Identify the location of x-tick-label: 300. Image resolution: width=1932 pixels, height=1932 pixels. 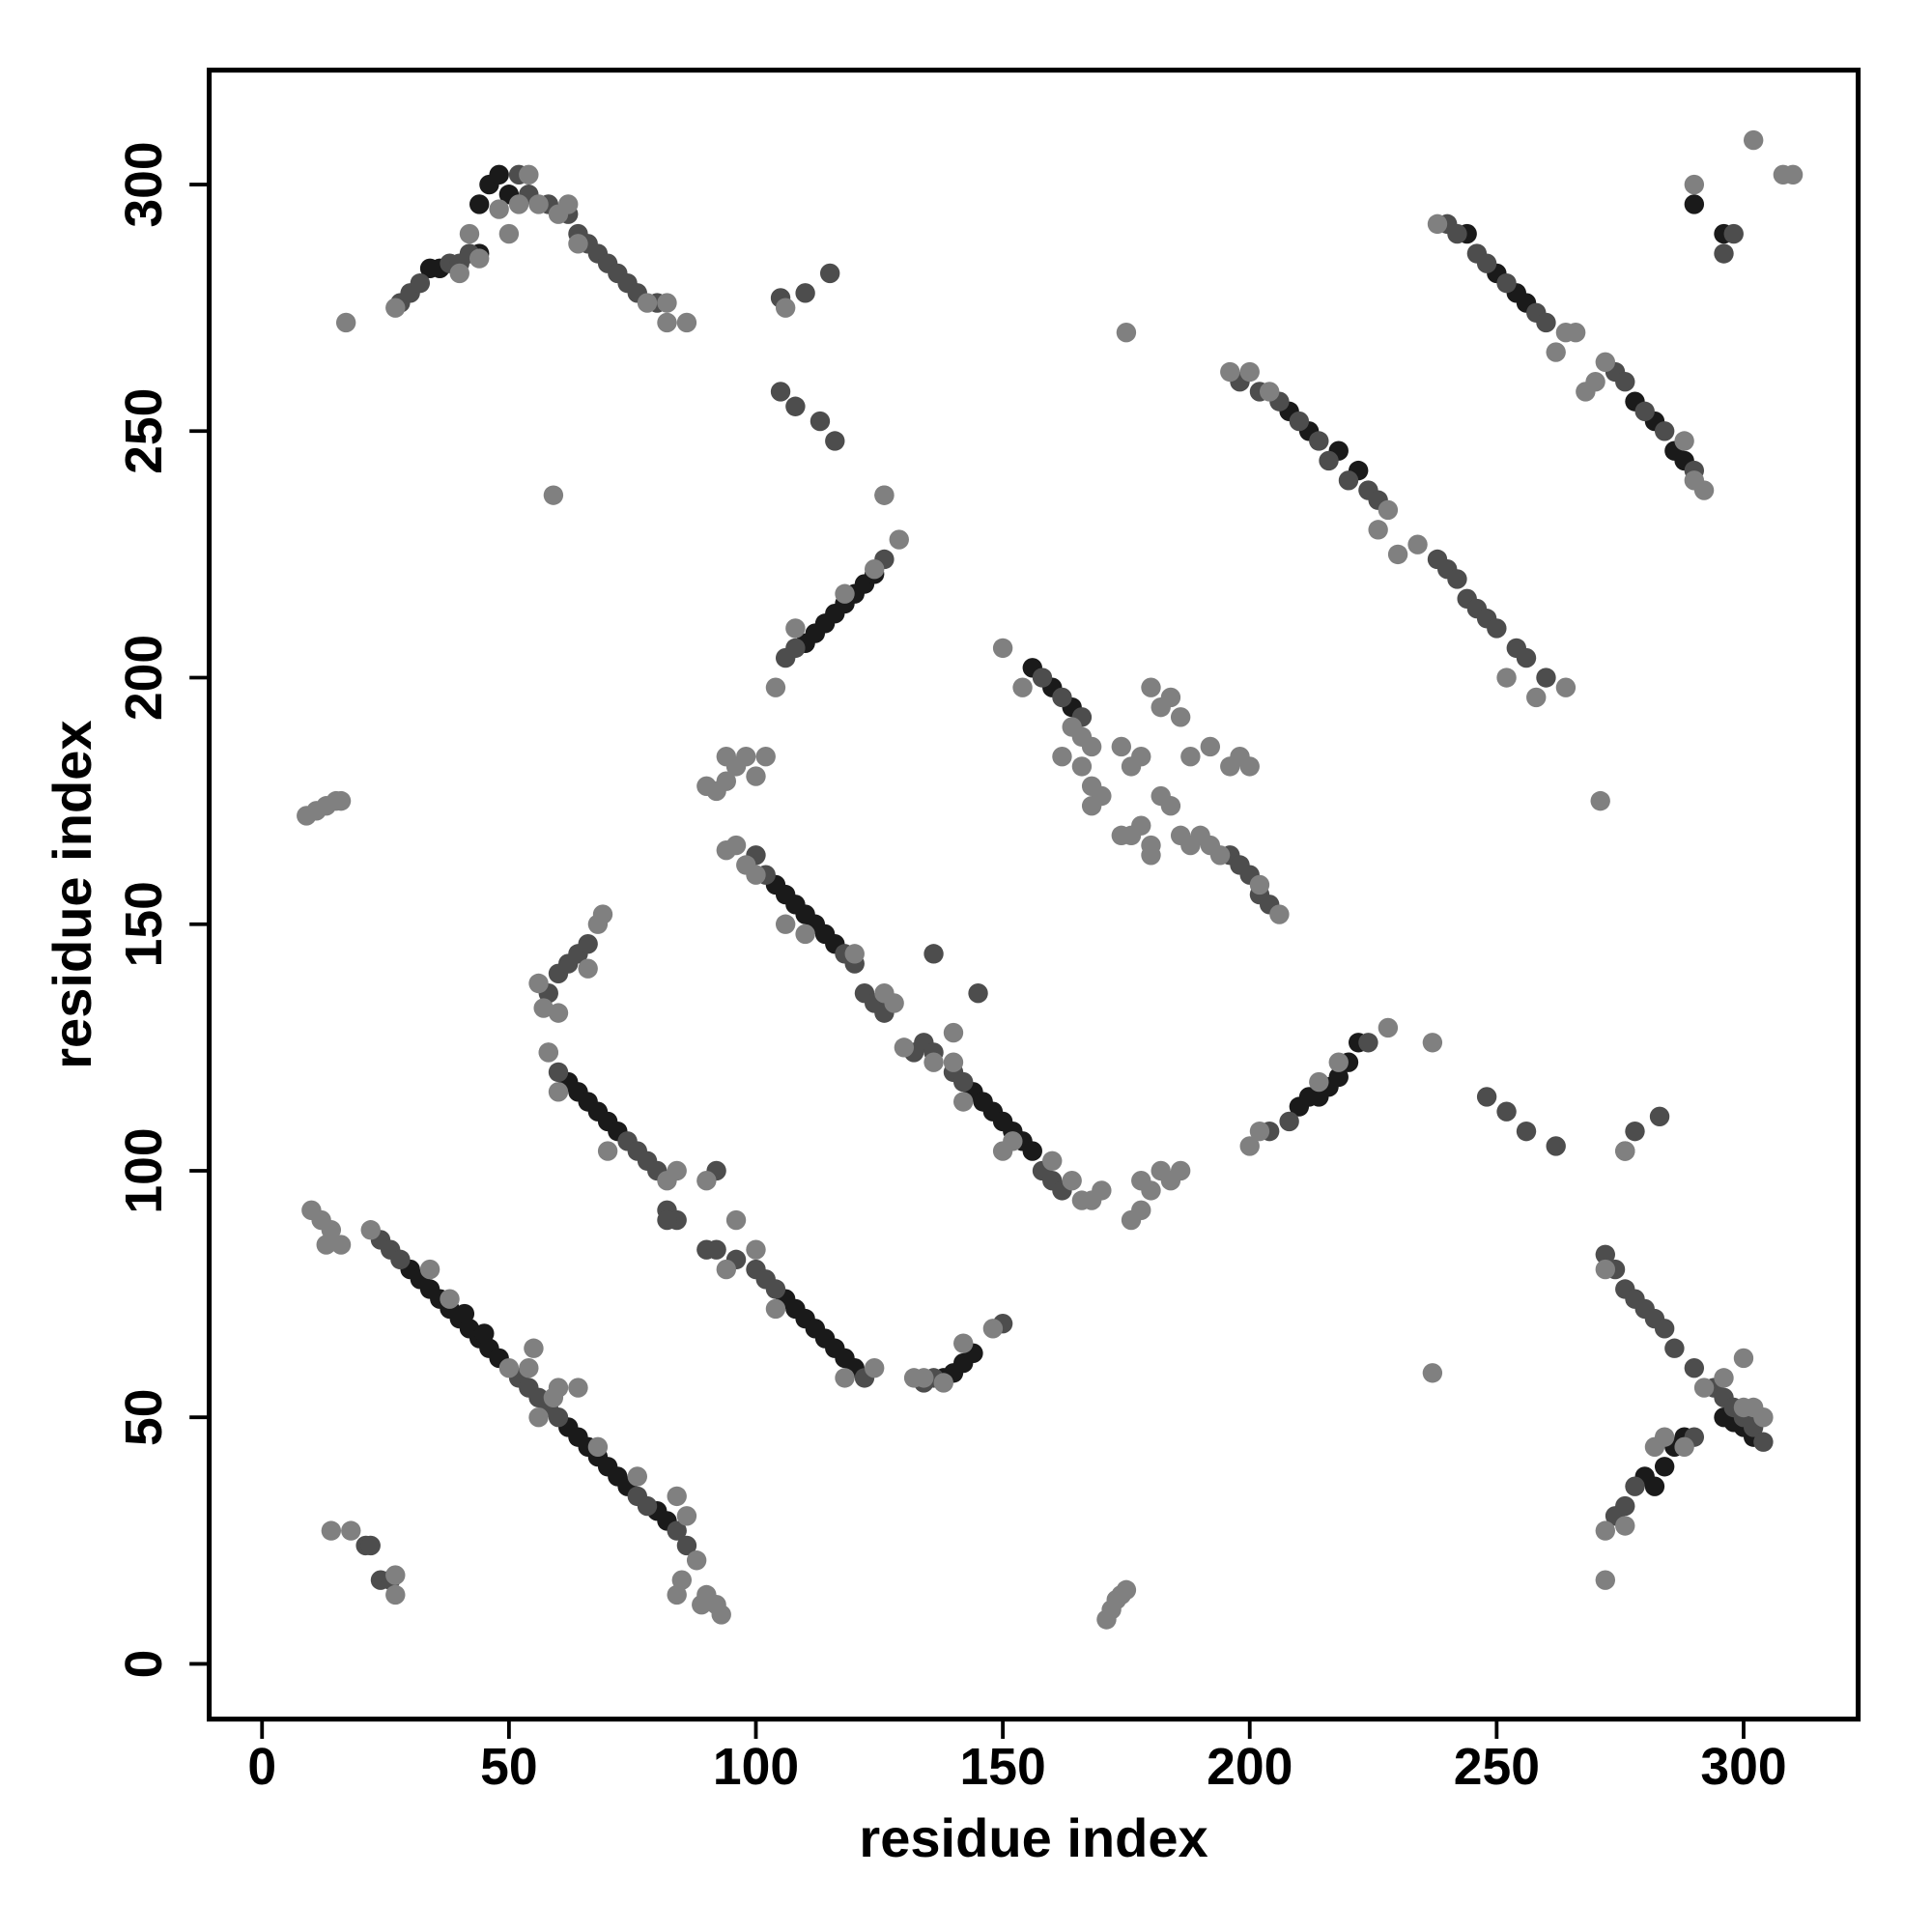
(1743, 1767).